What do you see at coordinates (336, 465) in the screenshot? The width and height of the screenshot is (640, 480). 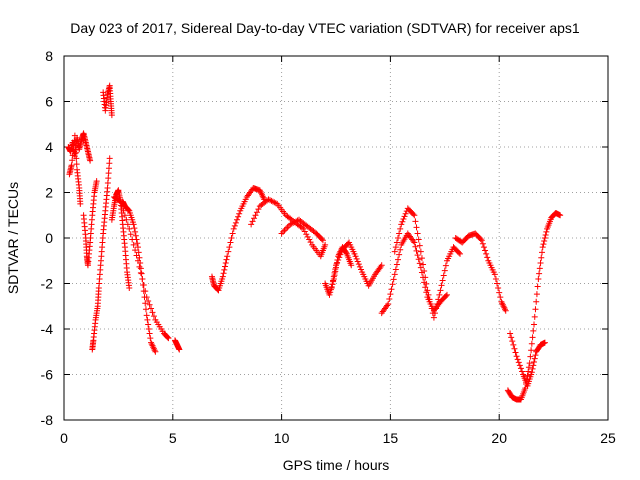 I see `x-axis-label: GPS time / hours` at bounding box center [336, 465].